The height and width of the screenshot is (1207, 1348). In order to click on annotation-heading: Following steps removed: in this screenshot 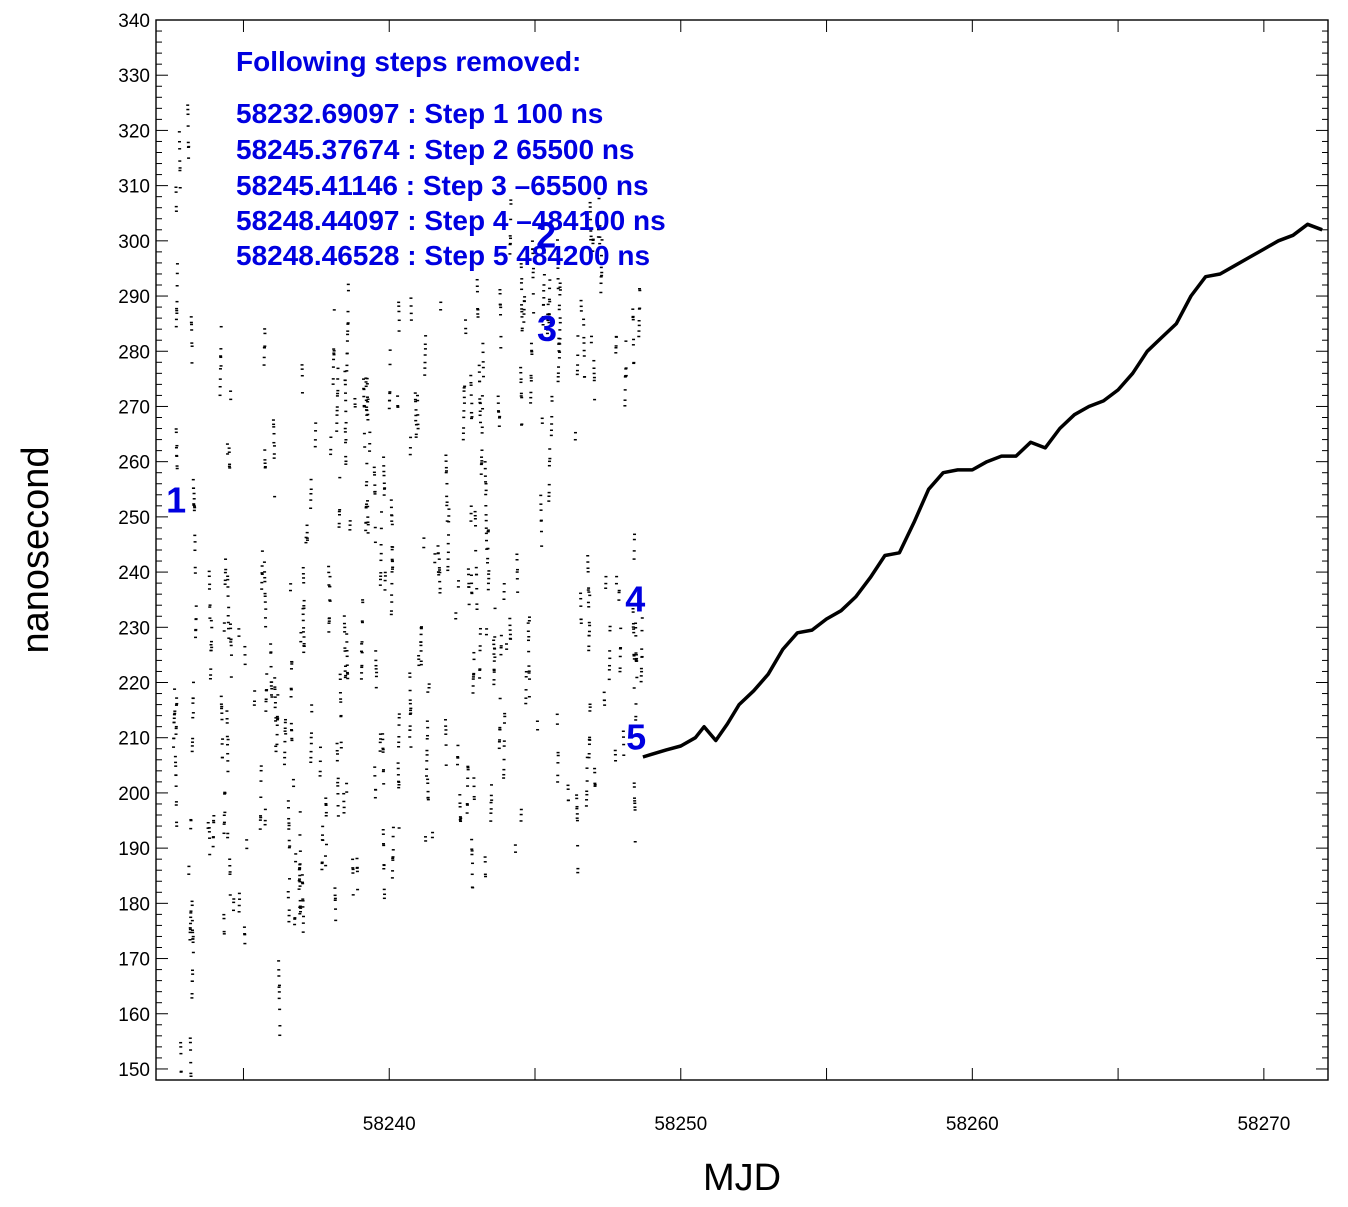, I will do `click(408, 61)`.